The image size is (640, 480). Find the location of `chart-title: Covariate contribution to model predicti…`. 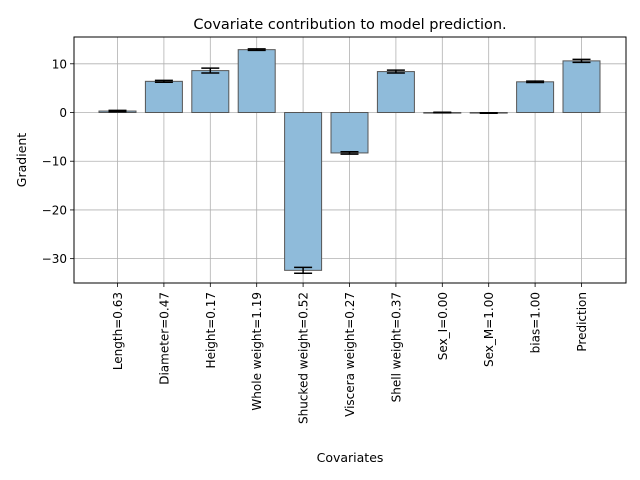

chart-title: Covariate contribution to model predicti… is located at coordinates (349, 25).